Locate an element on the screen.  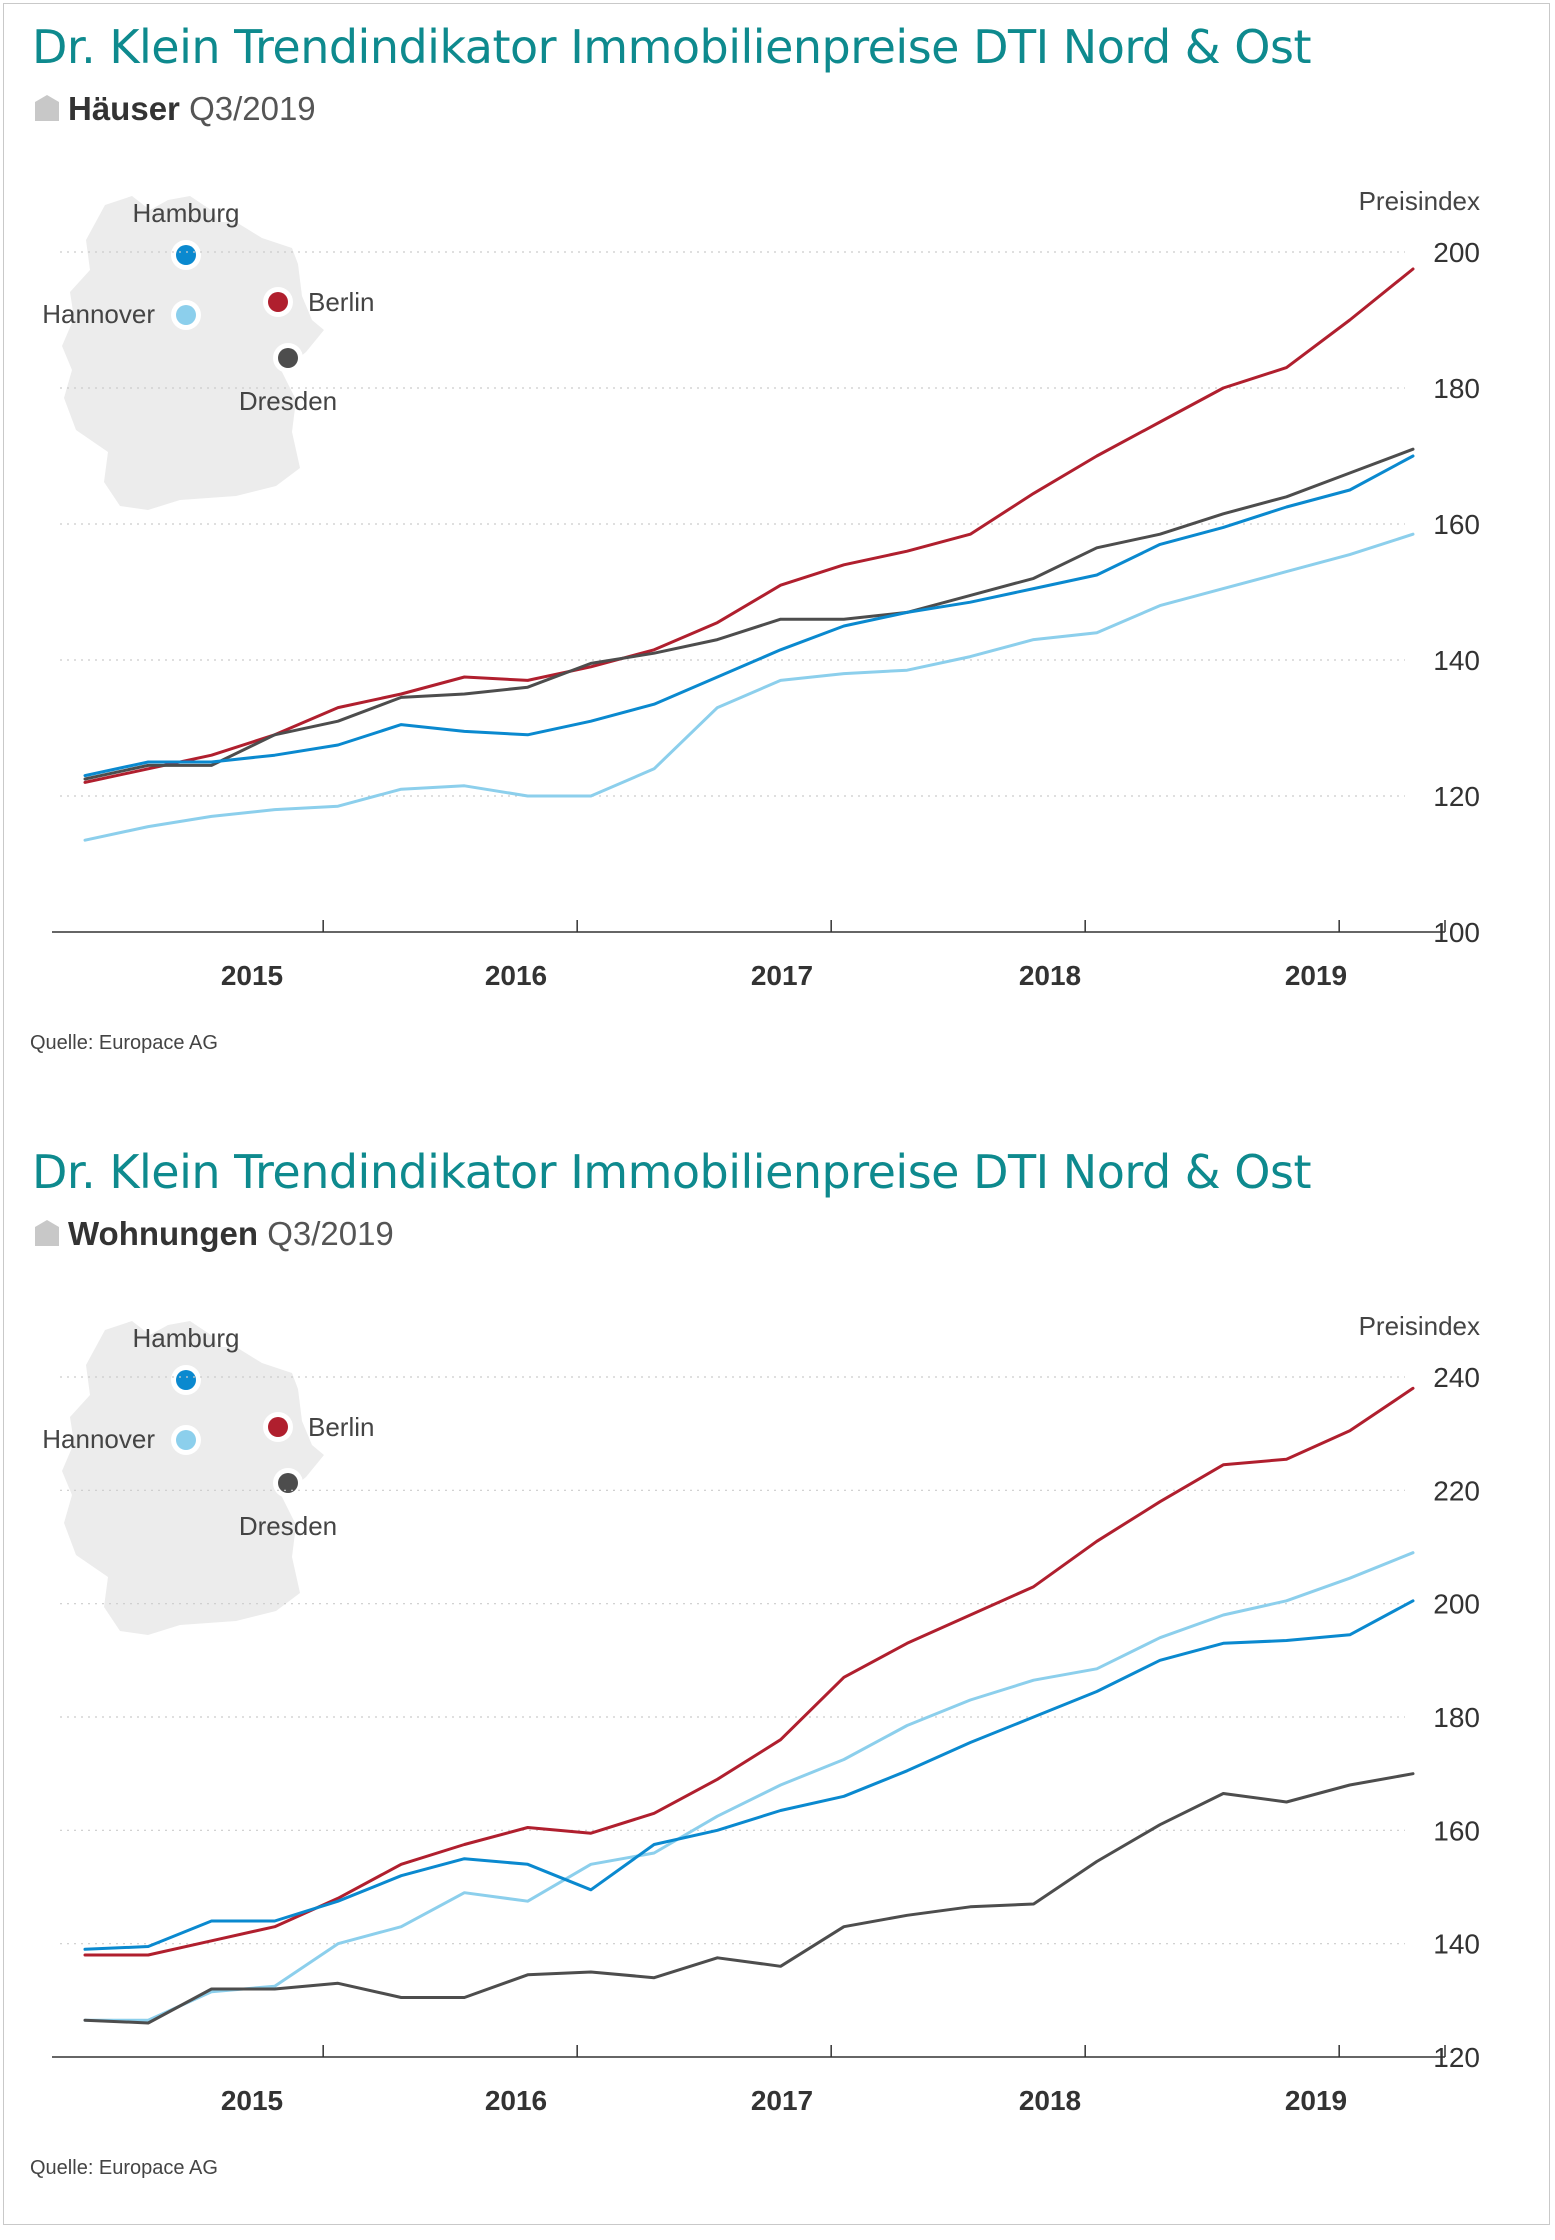
y-tick-label: 240 is located at coordinates (1456, 1377).